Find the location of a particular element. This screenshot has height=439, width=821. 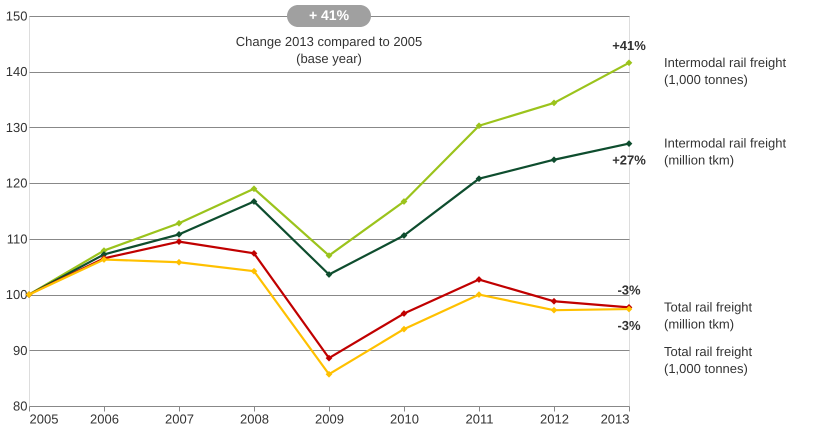

x-tick-label: 2012 is located at coordinates (554, 419).